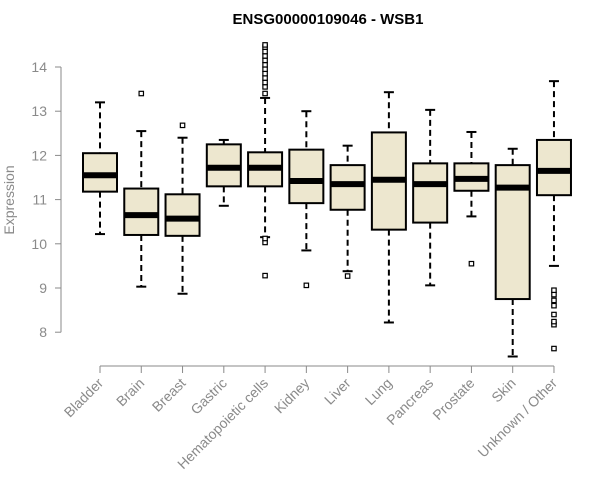 The height and width of the screenshot is (500, 600). What do you see at coordinates (453, 399) in the screenshot?
I see `x-tick-label: Prostate` at bounding box center [453, 399].